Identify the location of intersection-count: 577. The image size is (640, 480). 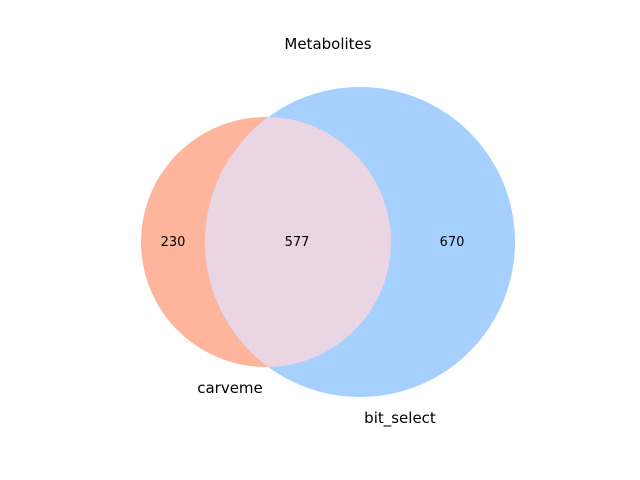
(297, 242).